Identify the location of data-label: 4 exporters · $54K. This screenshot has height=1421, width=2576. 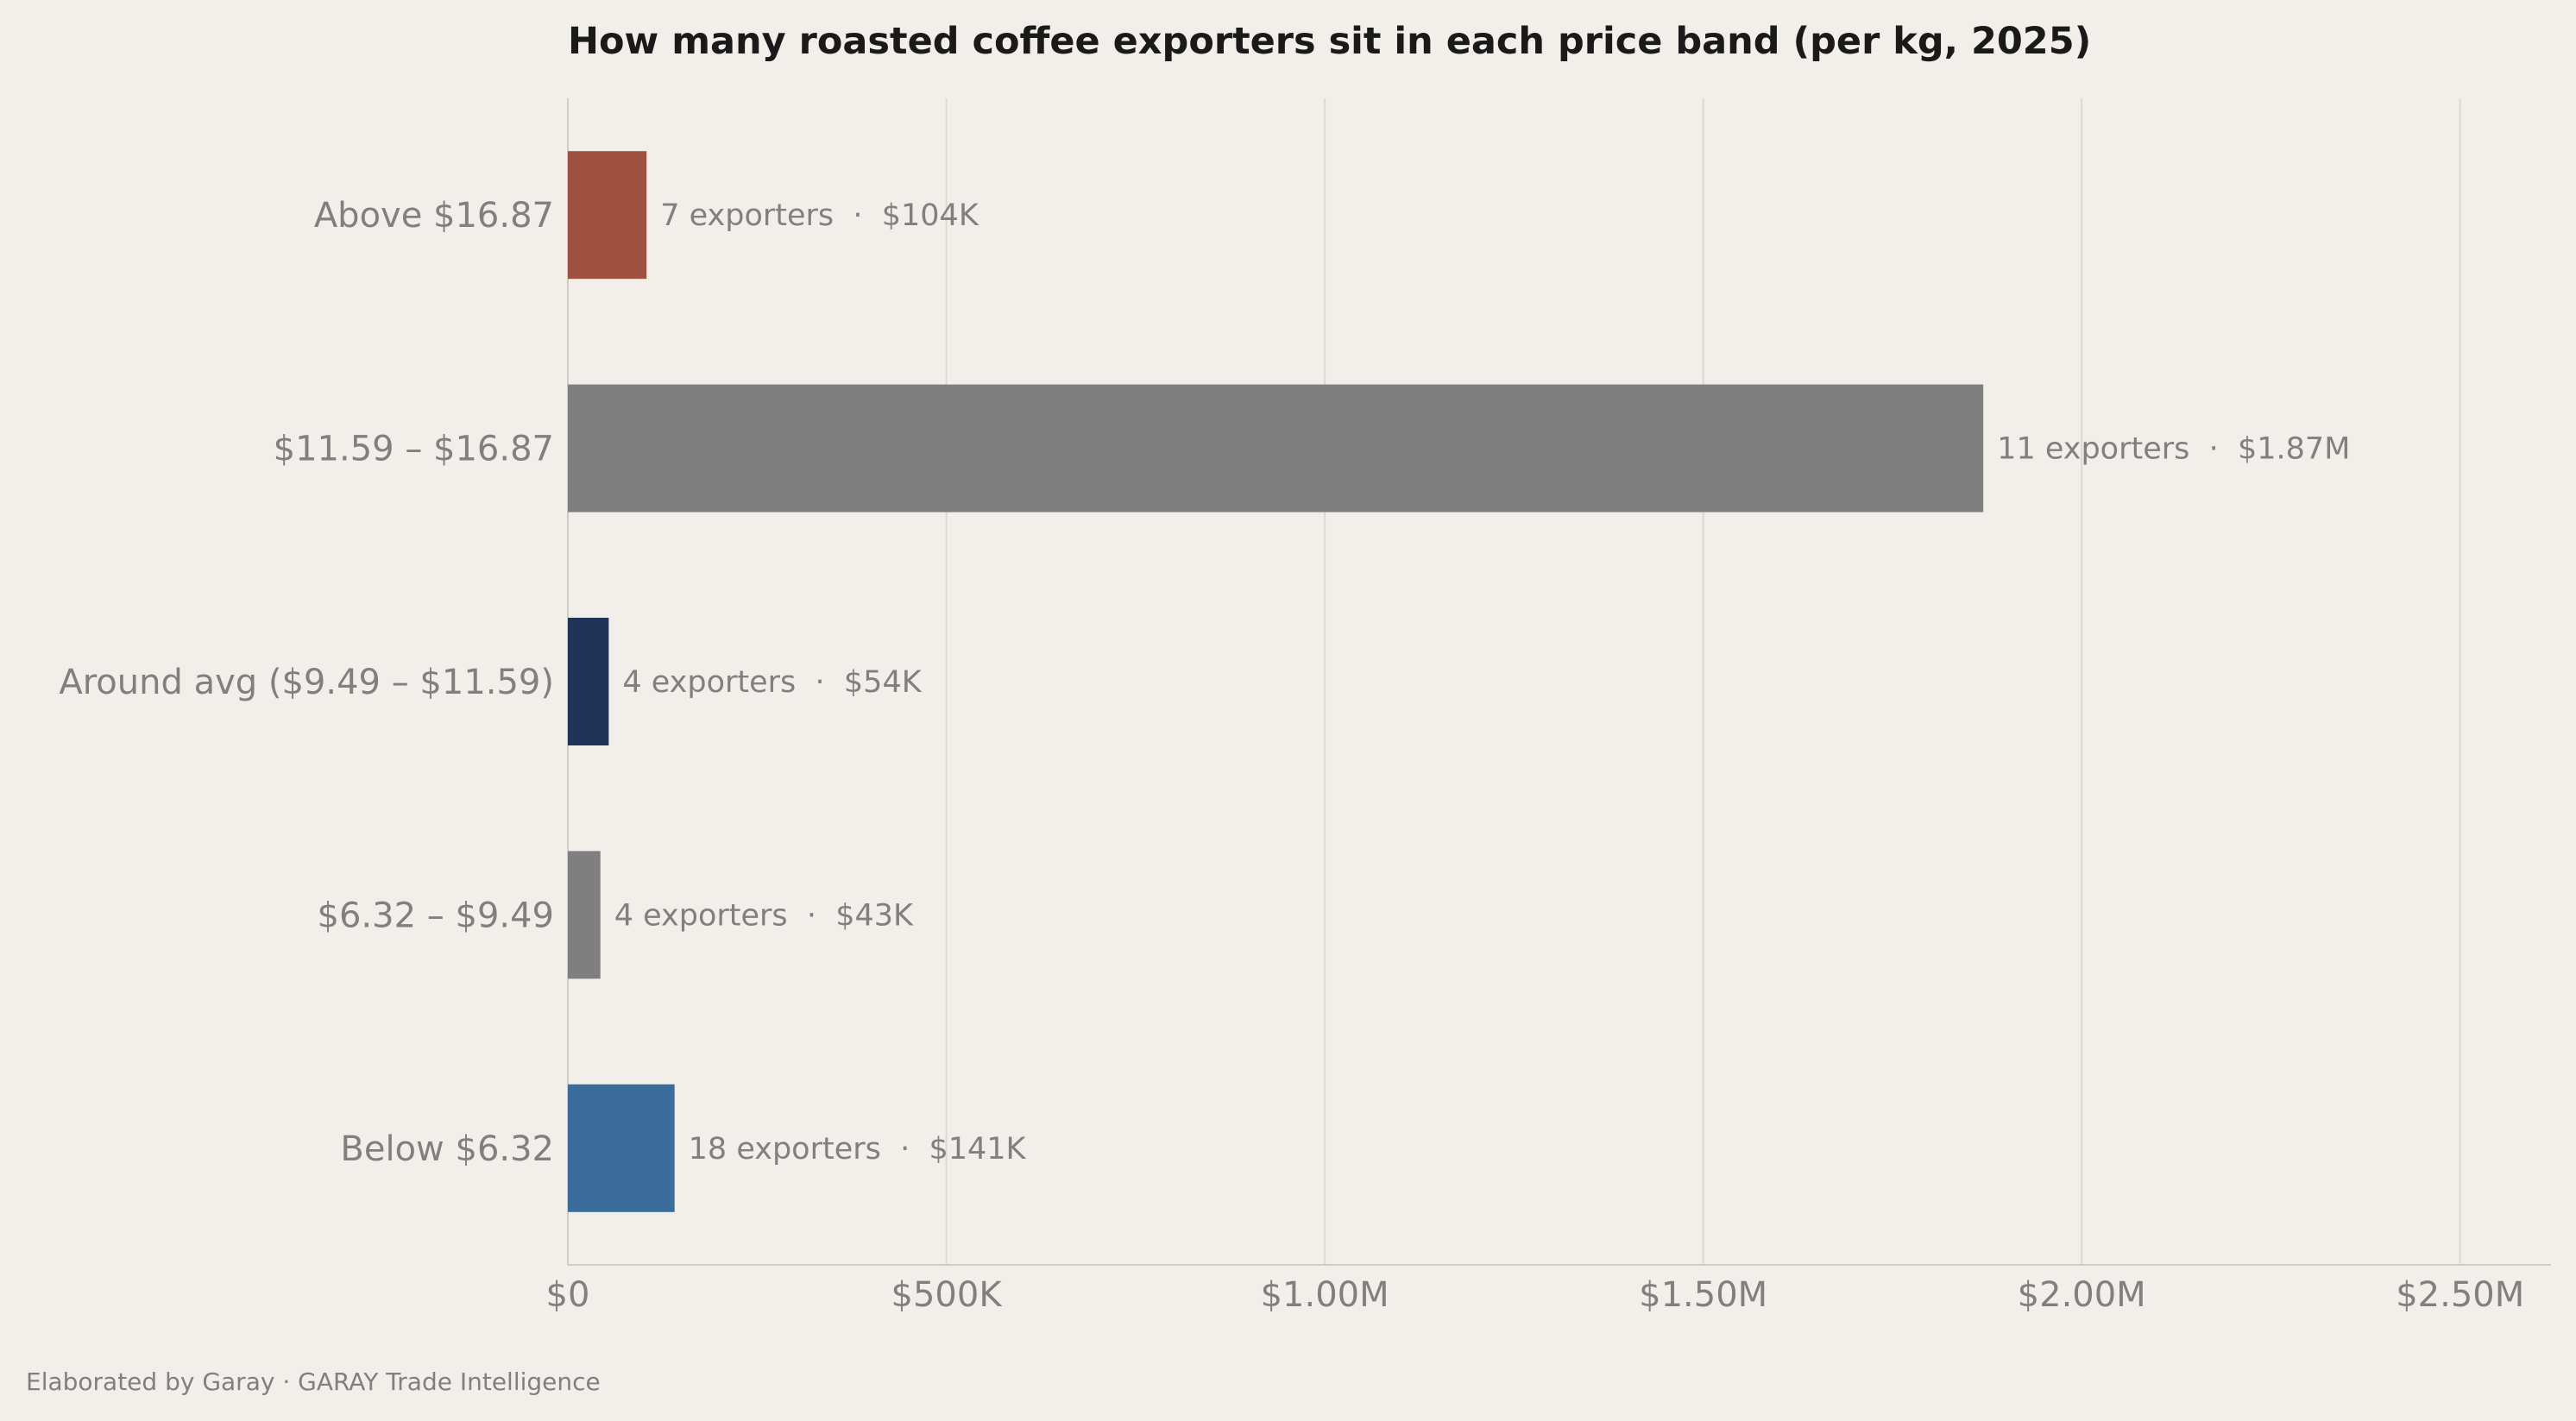
(772, 682).